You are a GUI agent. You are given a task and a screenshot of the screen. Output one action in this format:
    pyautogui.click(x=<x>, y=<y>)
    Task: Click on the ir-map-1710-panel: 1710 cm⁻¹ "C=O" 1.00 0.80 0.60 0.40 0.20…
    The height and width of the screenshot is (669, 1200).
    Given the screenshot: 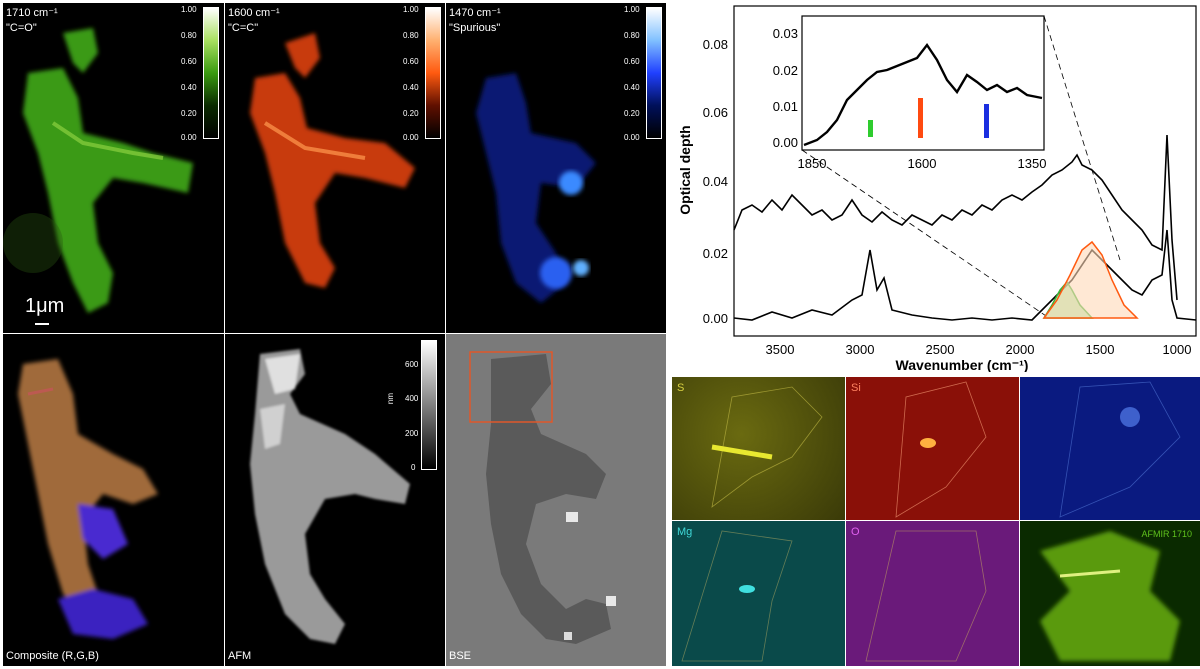 What is the action you would take?
    pyautogui.click(x=113, y=168)
    